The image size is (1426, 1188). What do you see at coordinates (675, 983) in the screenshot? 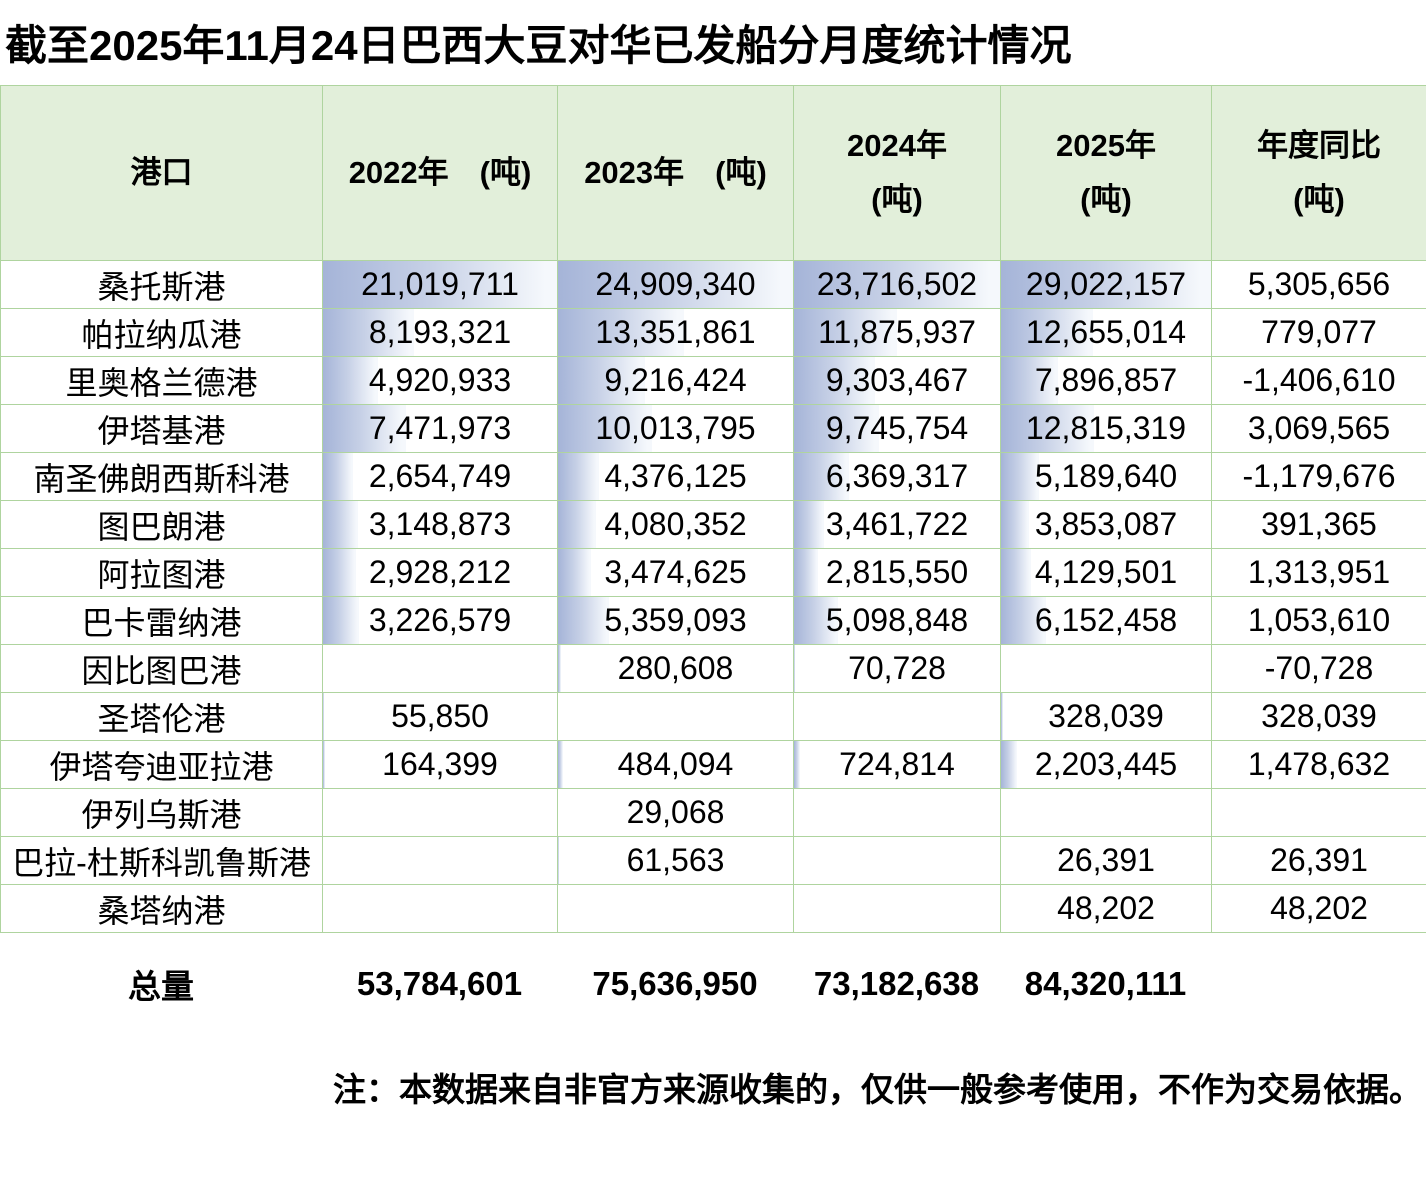
I see `total-value-y2023: 75,636,950` at bounding box center [675, 983].